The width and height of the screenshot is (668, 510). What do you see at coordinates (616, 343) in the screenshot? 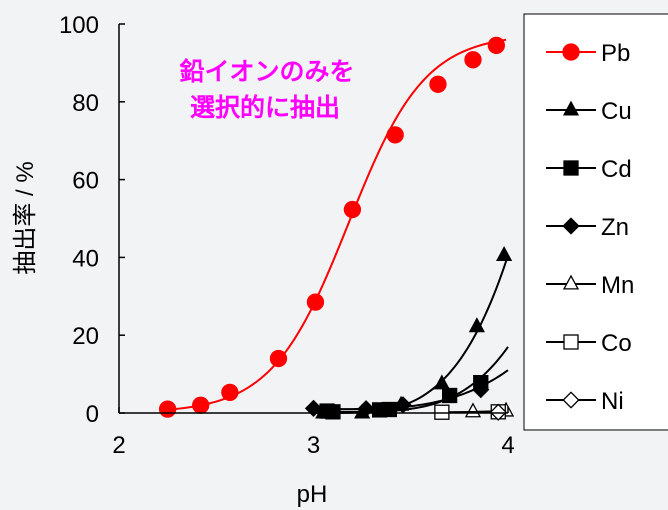
I see `legend-label: Co` at bounding box center [616, 343].